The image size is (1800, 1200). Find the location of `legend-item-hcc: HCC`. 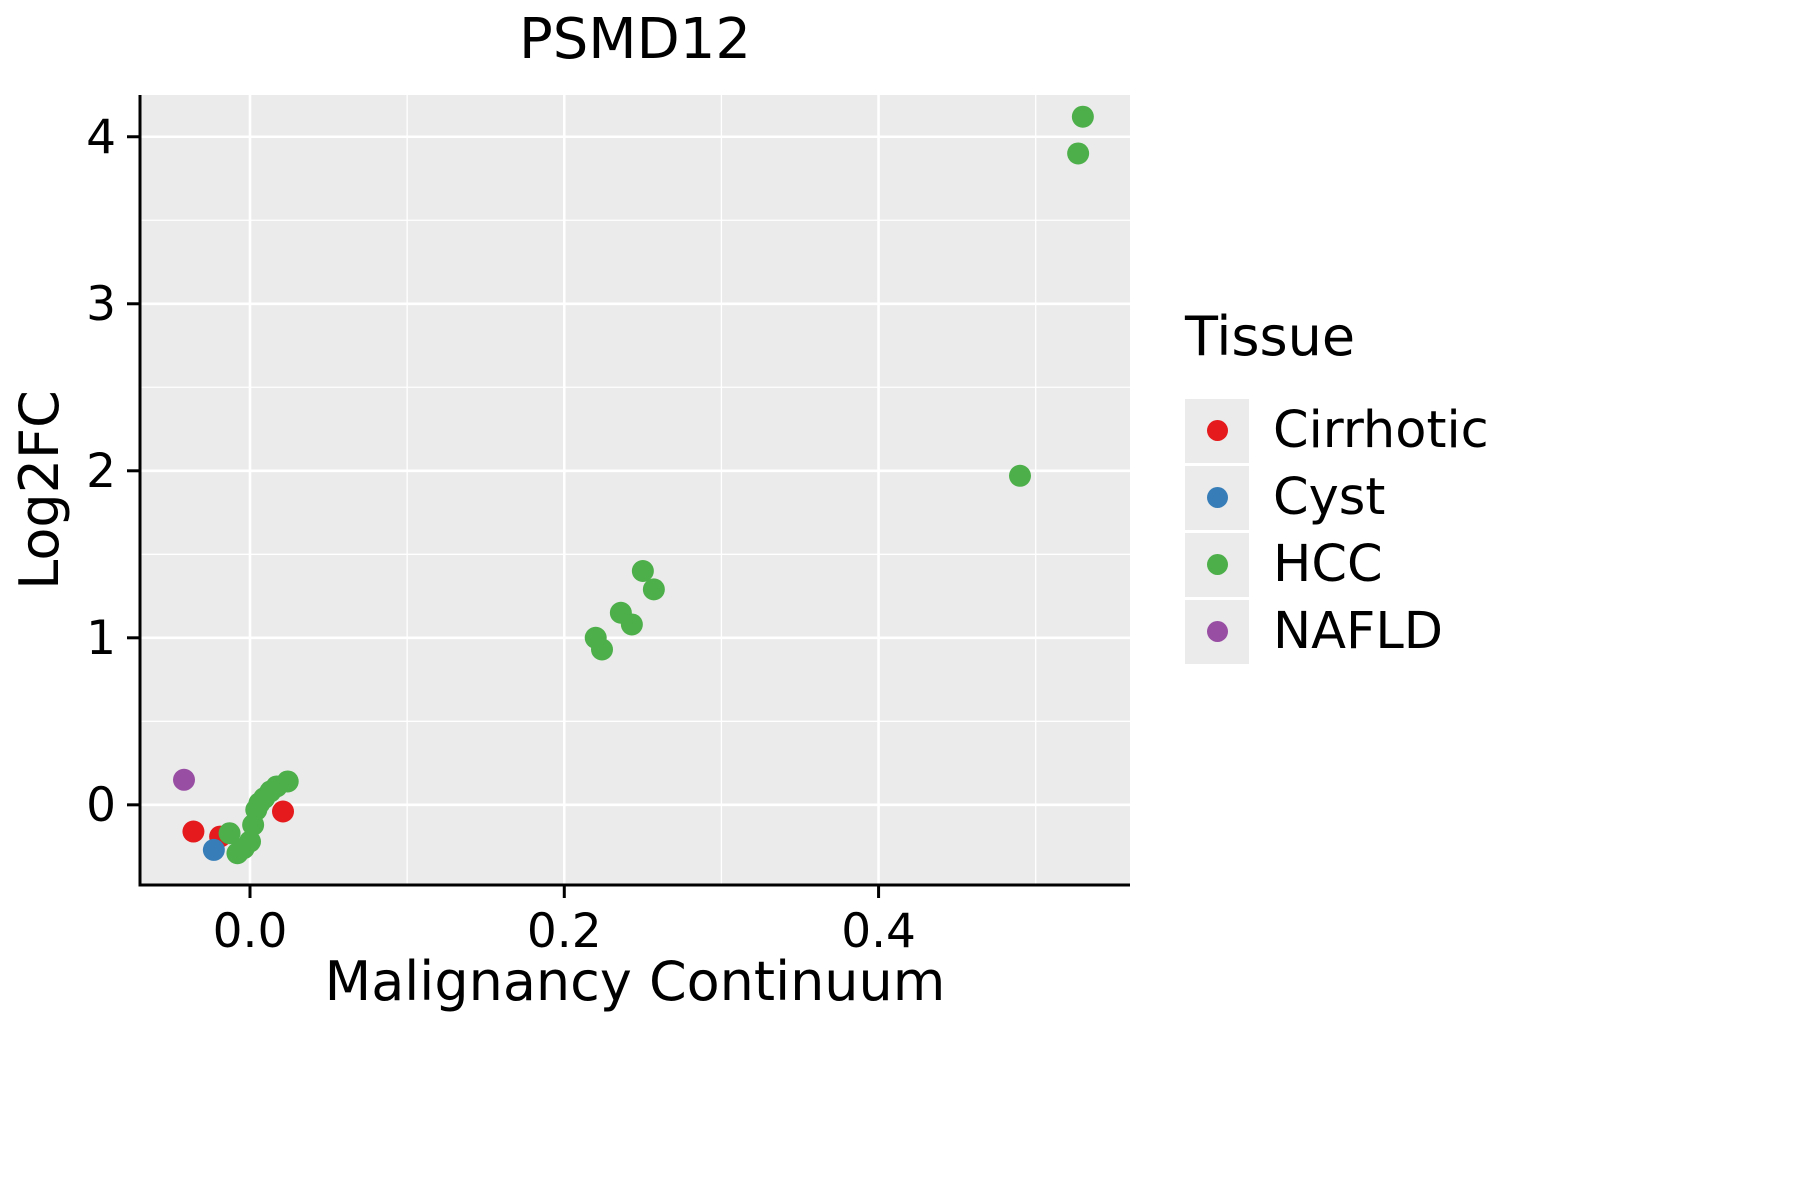

legend-item-hcc: HCC is located at coordinates (1337, 564).